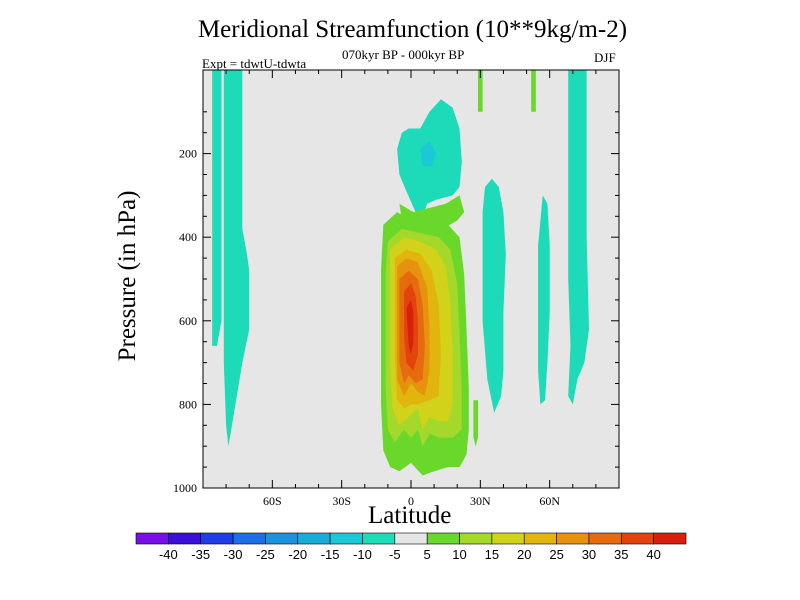 The width and height of the screenshot is (800, 600). I want to click on contour-neg-upper-core, so click(428, 154).